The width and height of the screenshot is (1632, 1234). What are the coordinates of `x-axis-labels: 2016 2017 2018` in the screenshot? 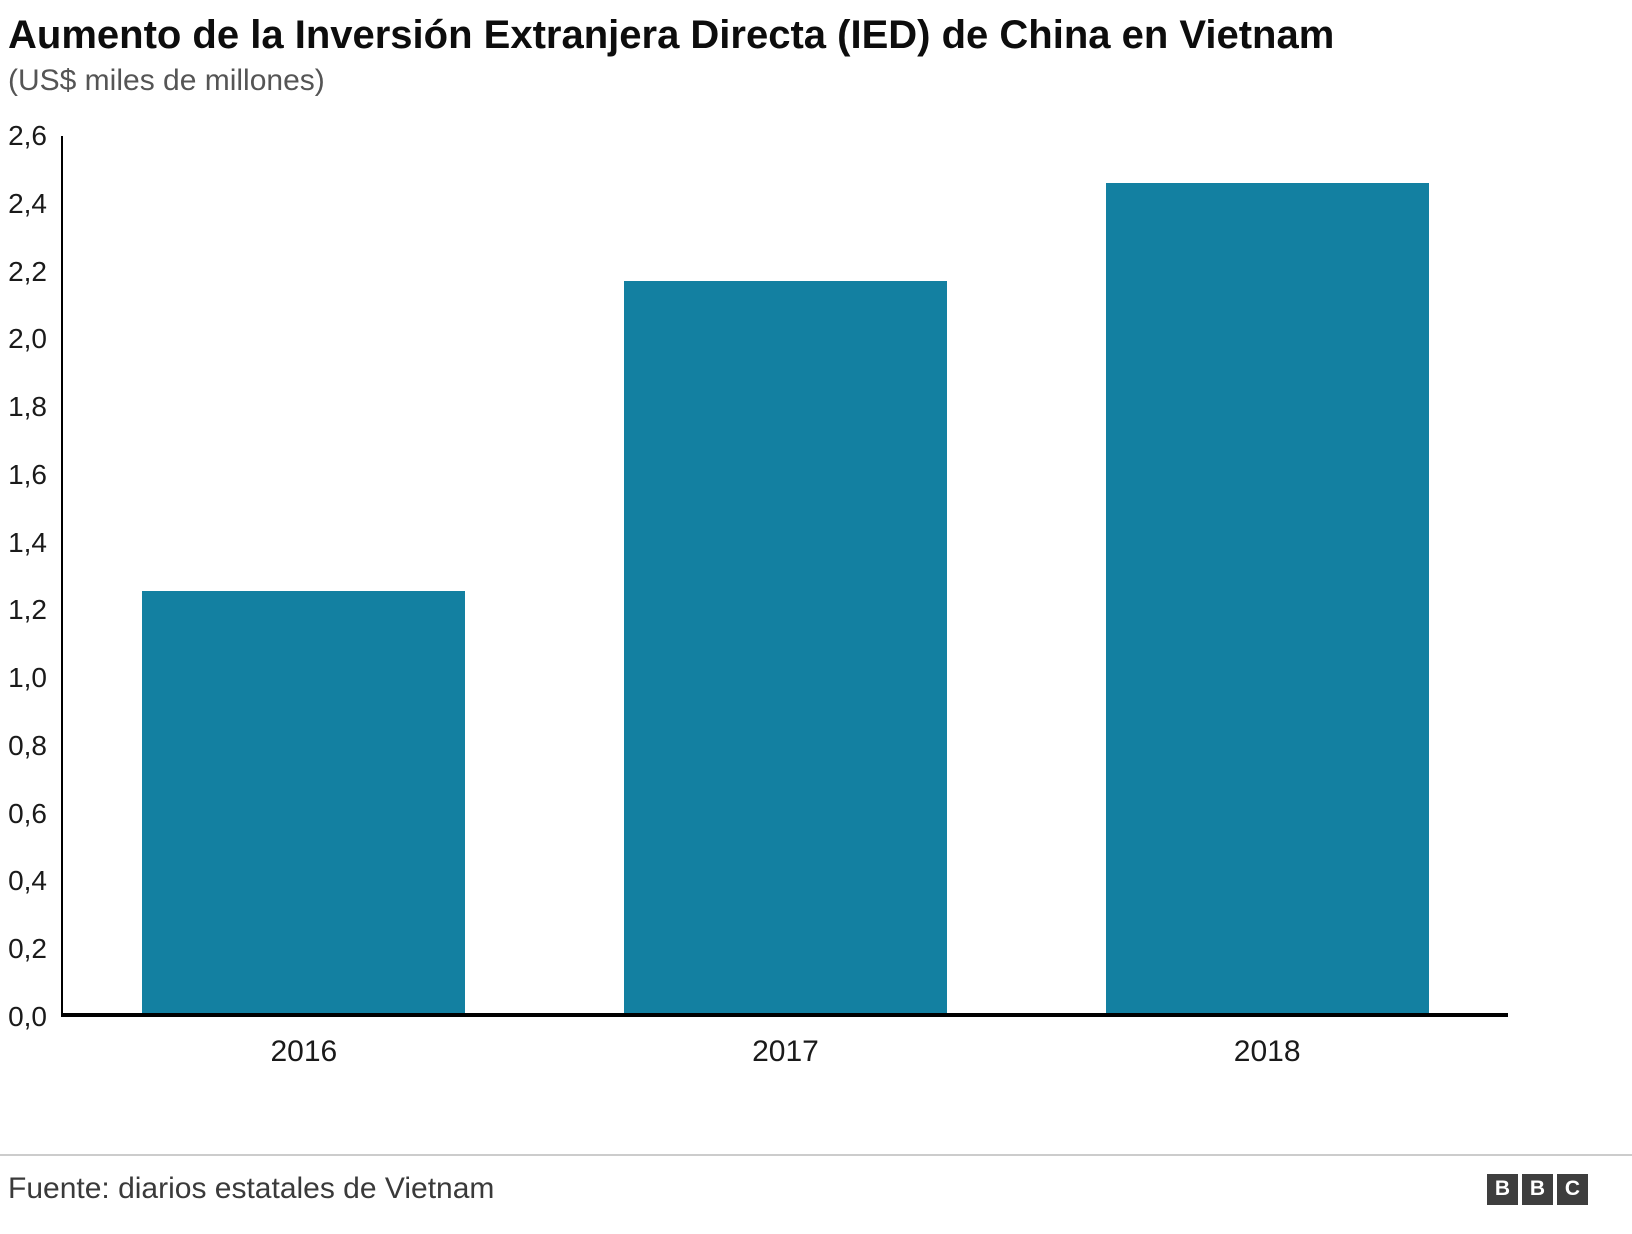 It's located at (785, 1052).